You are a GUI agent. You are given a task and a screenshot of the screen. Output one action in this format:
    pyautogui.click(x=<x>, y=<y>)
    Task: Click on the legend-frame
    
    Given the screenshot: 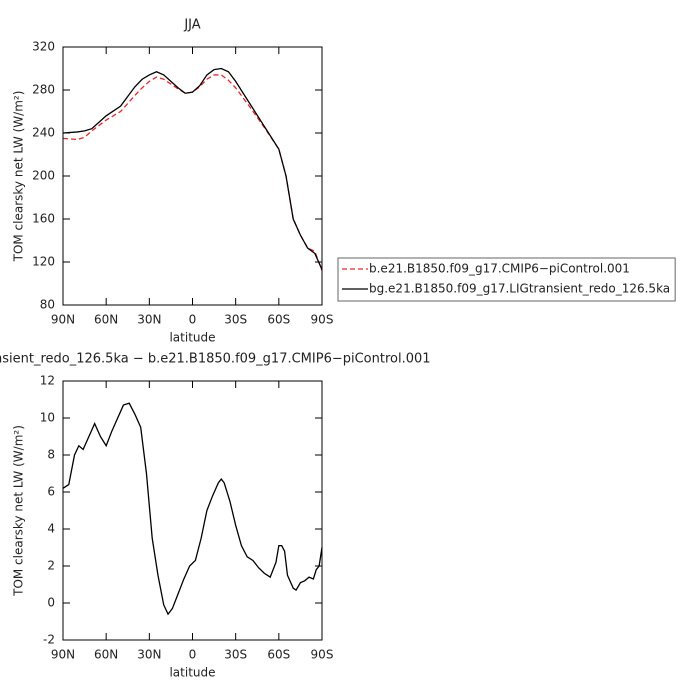 What is the action you would take?
    pyautogui.click(x=506, y=279)
    